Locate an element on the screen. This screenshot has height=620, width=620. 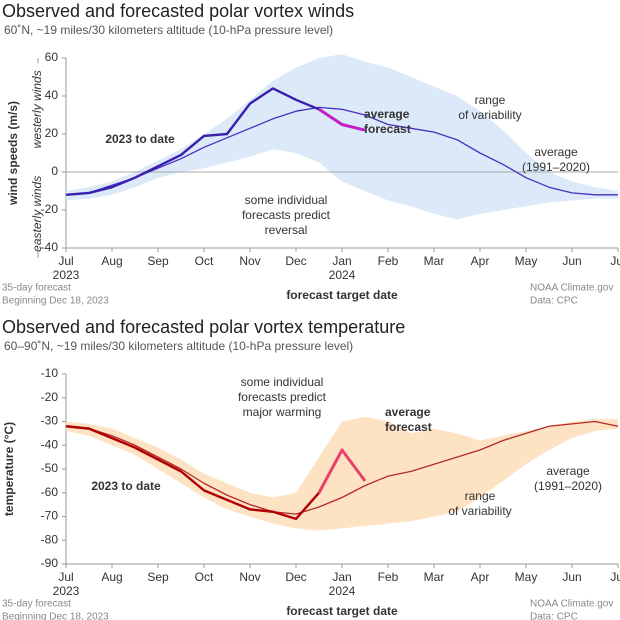
y-tick-label: -70 is located at coordinates (50, 516).